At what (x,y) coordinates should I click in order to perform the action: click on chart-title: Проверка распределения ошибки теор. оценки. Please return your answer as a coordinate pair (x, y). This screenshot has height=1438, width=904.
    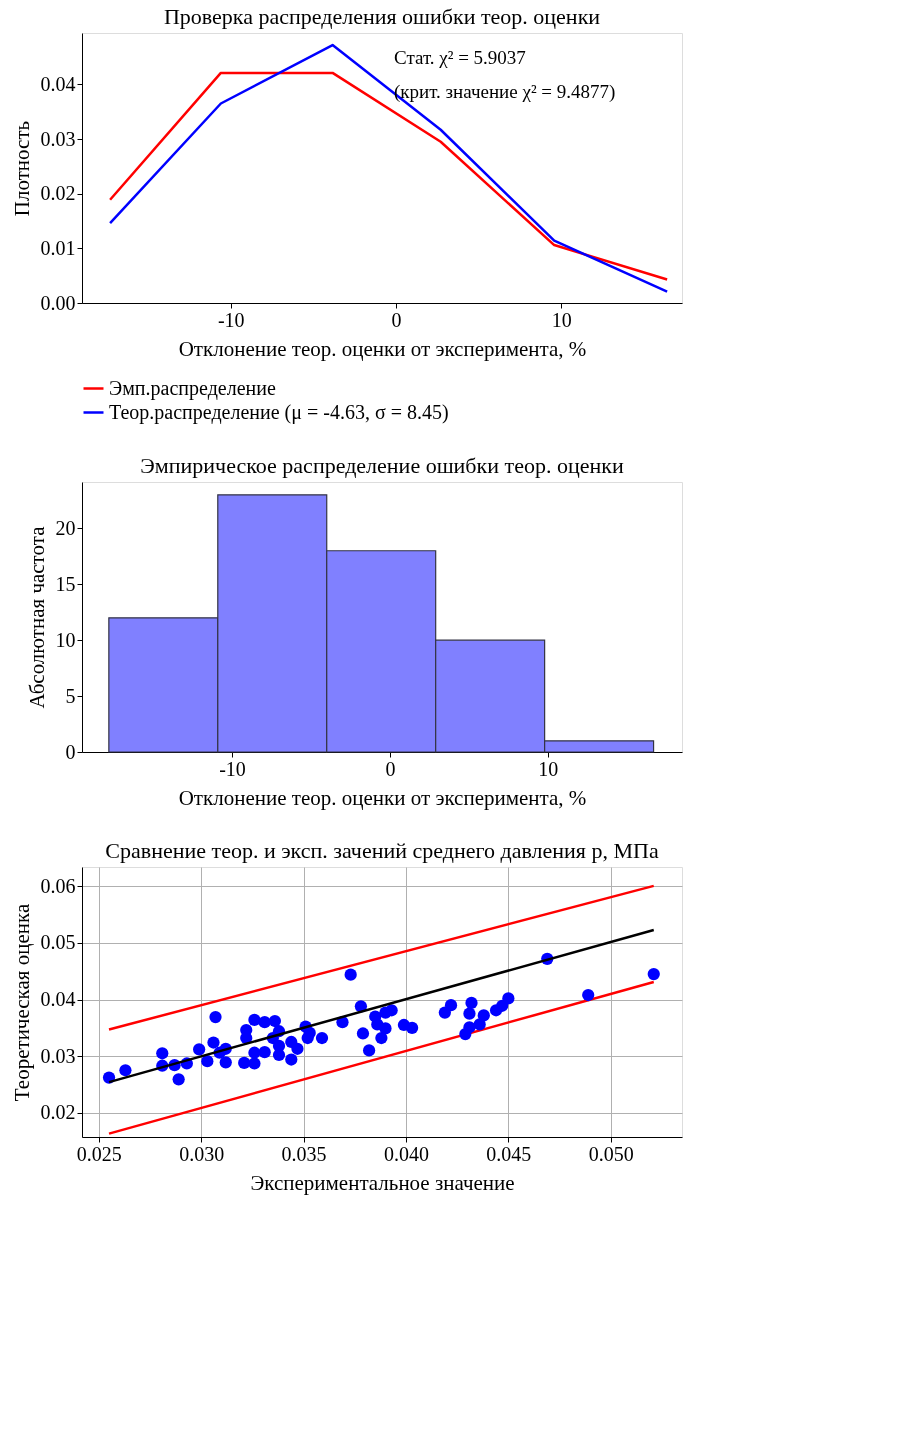
    Looking at the image, I should click on (382, 16).